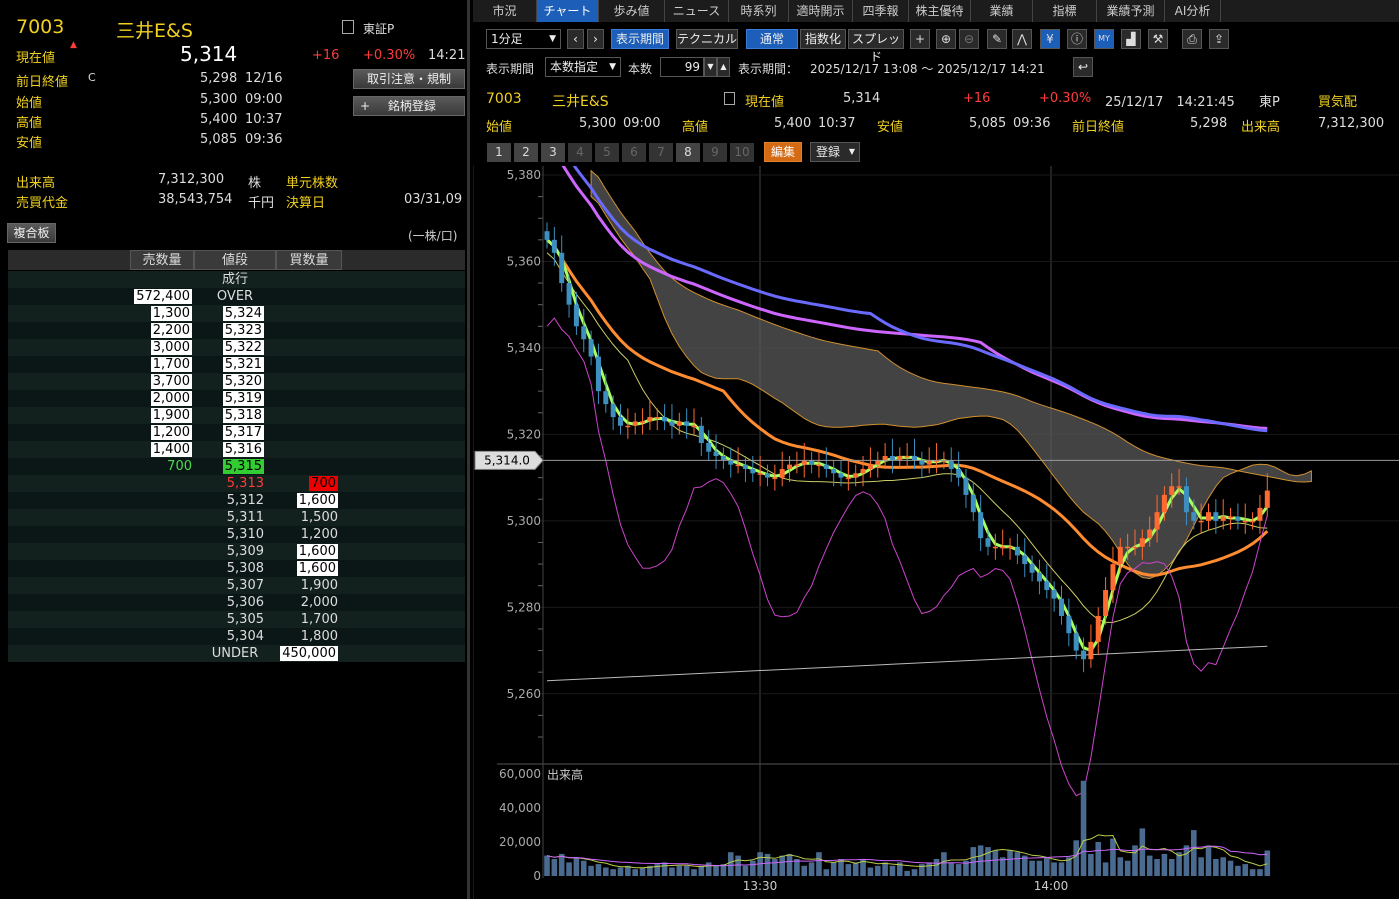  Describe the element at coordinates (969, 39) in the screenshot. I see `zoom-out-icon: ⊖` at that location.